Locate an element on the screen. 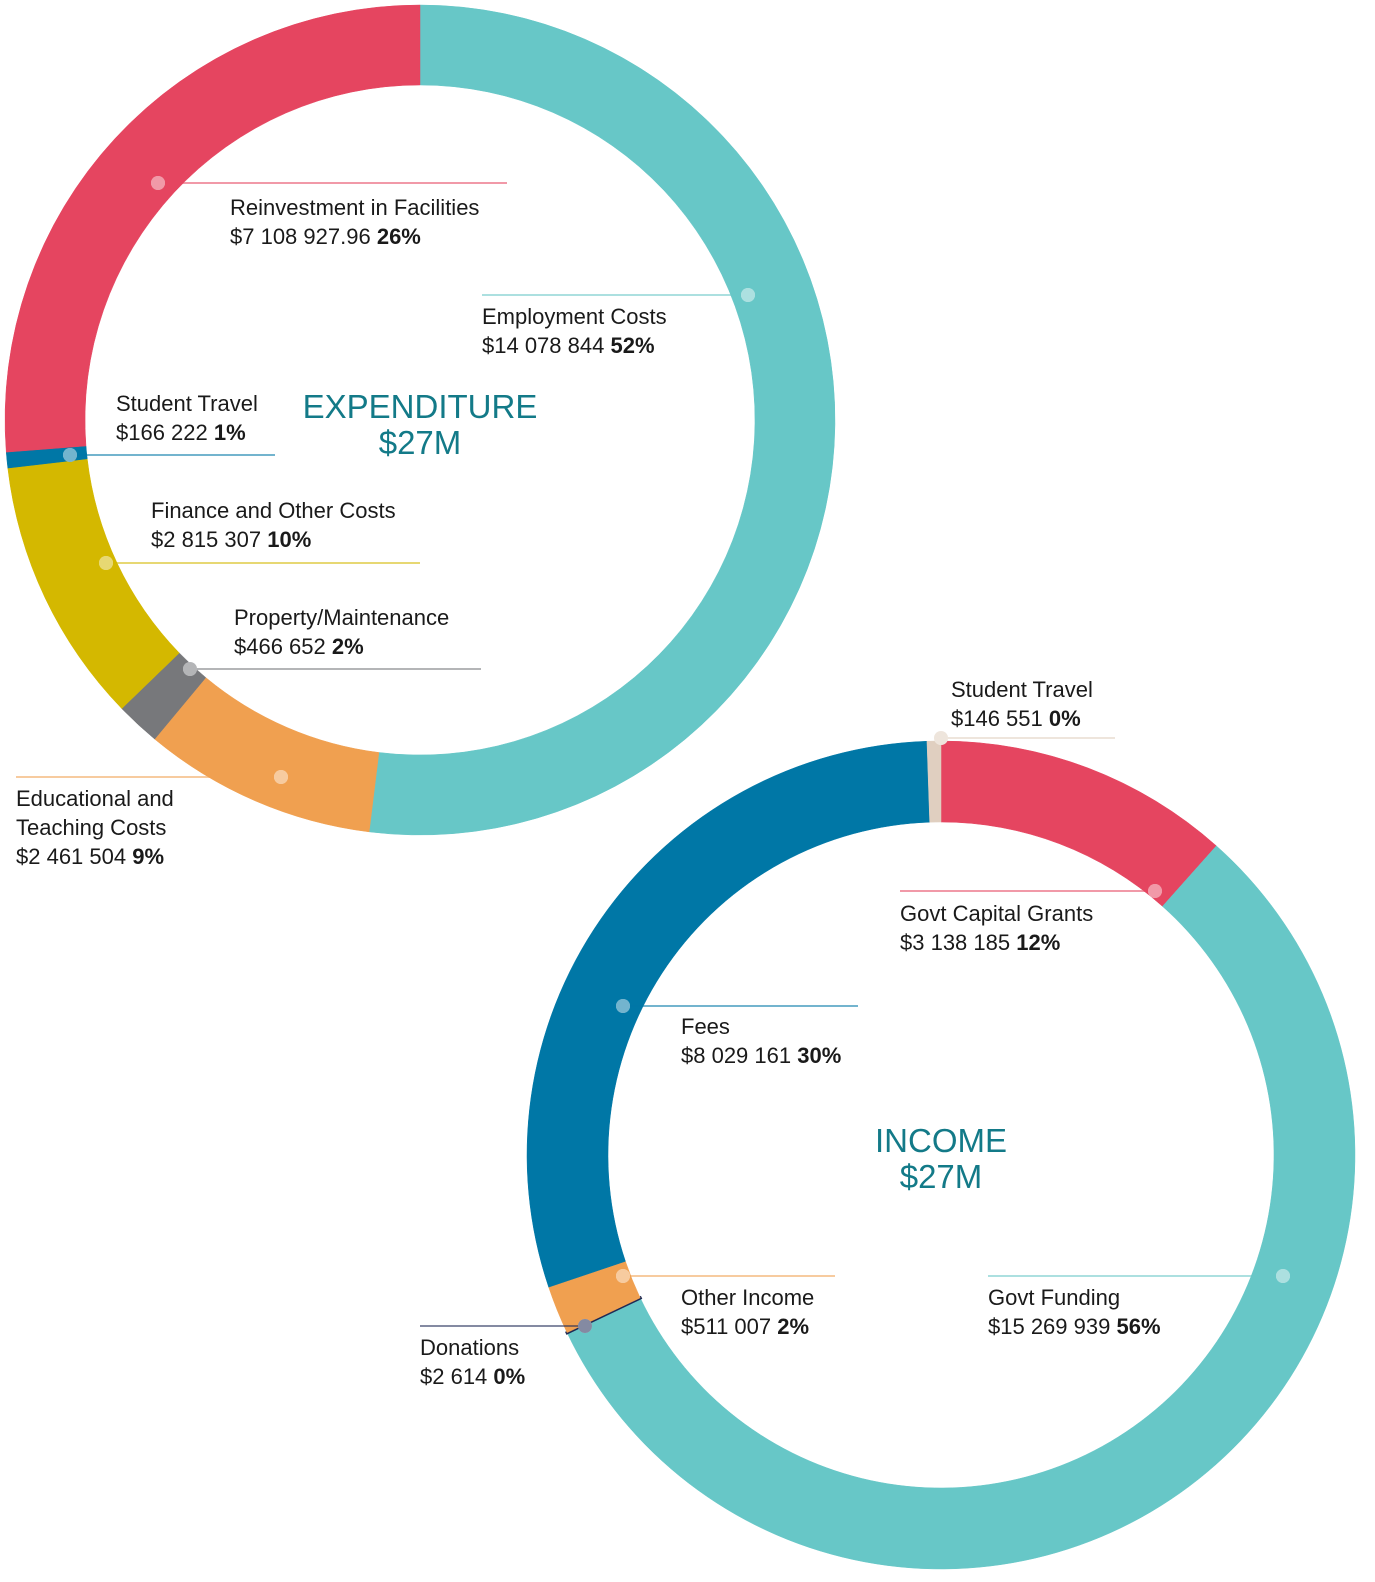 The image size is (1375, 1582). value-label: $3 138 185 is located at coordinates (955, 942).